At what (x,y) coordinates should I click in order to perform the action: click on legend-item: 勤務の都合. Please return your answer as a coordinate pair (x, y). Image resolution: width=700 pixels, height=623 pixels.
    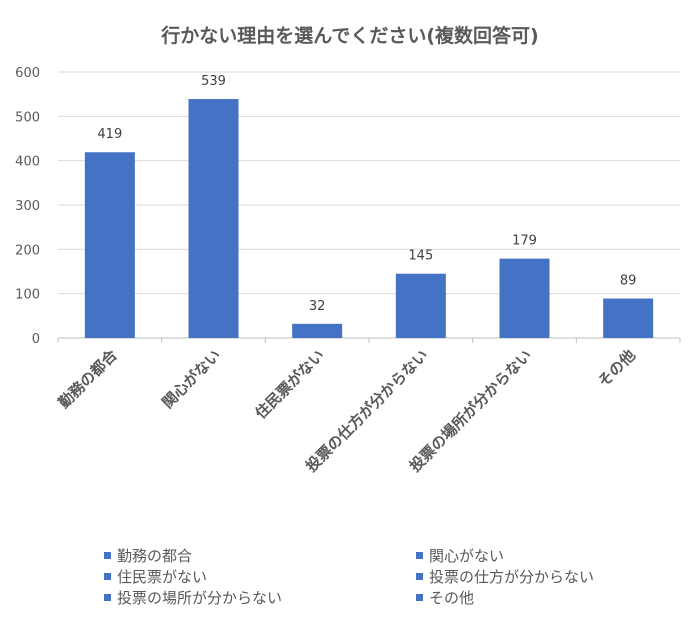
    Looking at the image, I should click on (260, 555).